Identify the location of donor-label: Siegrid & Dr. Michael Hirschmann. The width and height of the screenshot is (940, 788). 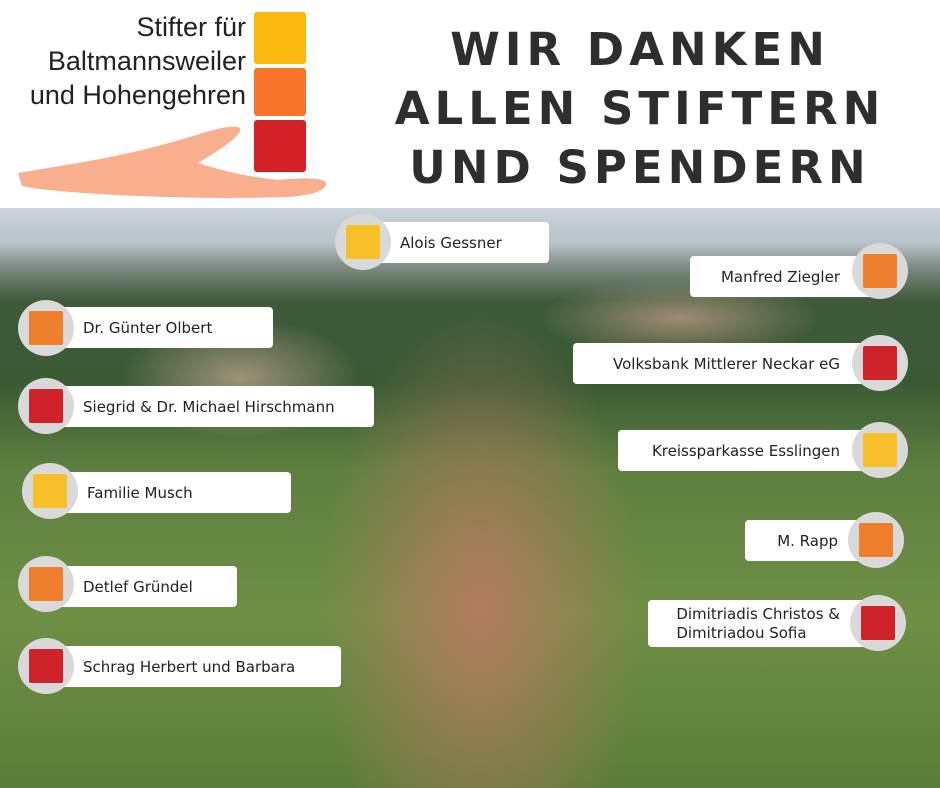
(210, 406).